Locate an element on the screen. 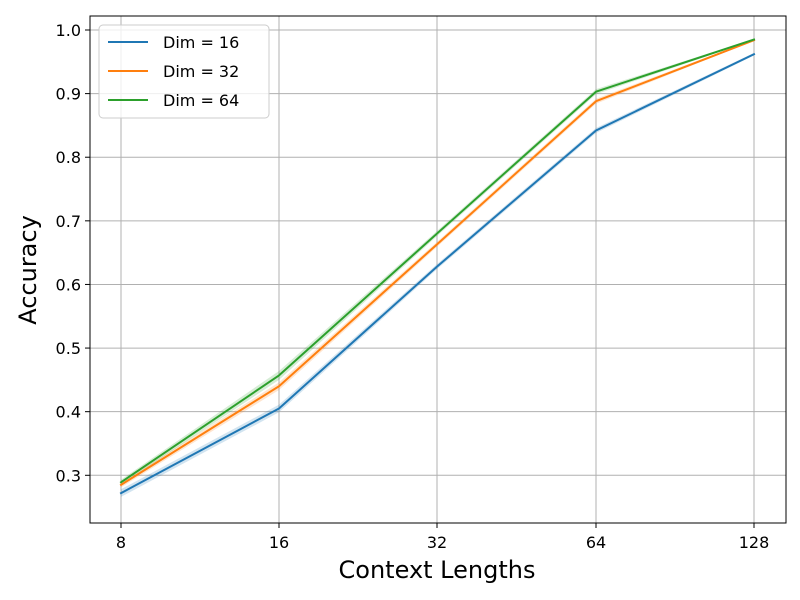 Image resolution: width=800 pixels, height=600 pixels. y-tick-label: 0.9 is located at coordinates (68, 94).